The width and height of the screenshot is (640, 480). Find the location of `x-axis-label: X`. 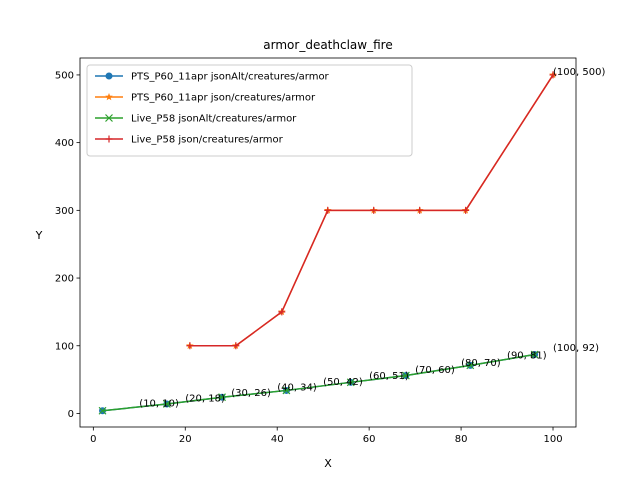

x-axis-label: X is located at coordinates (328, 463).